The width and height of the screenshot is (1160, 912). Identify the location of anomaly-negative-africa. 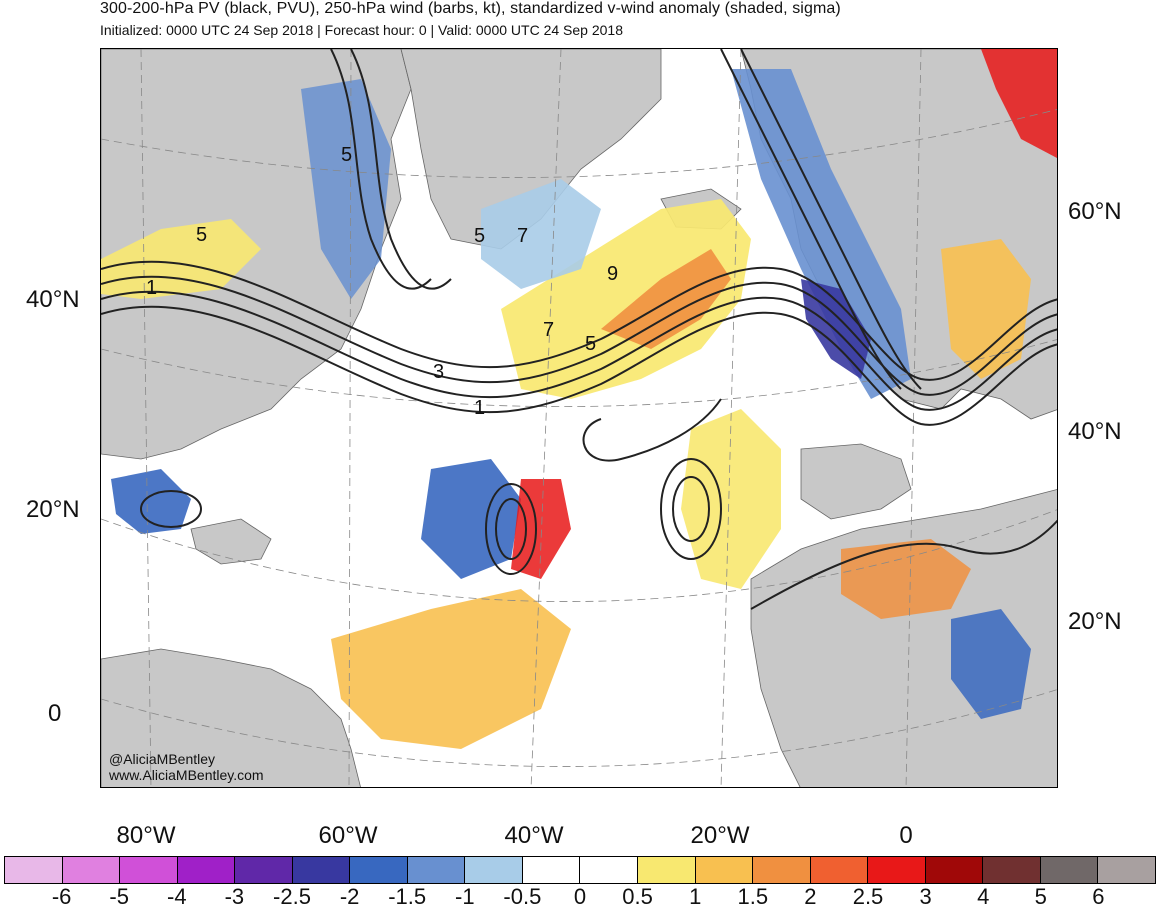
(991, 664).